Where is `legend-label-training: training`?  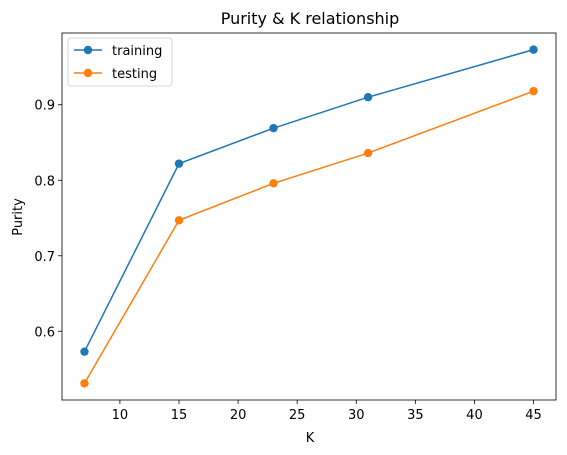 legend-label-training: training is located at coordinates (137, 51).